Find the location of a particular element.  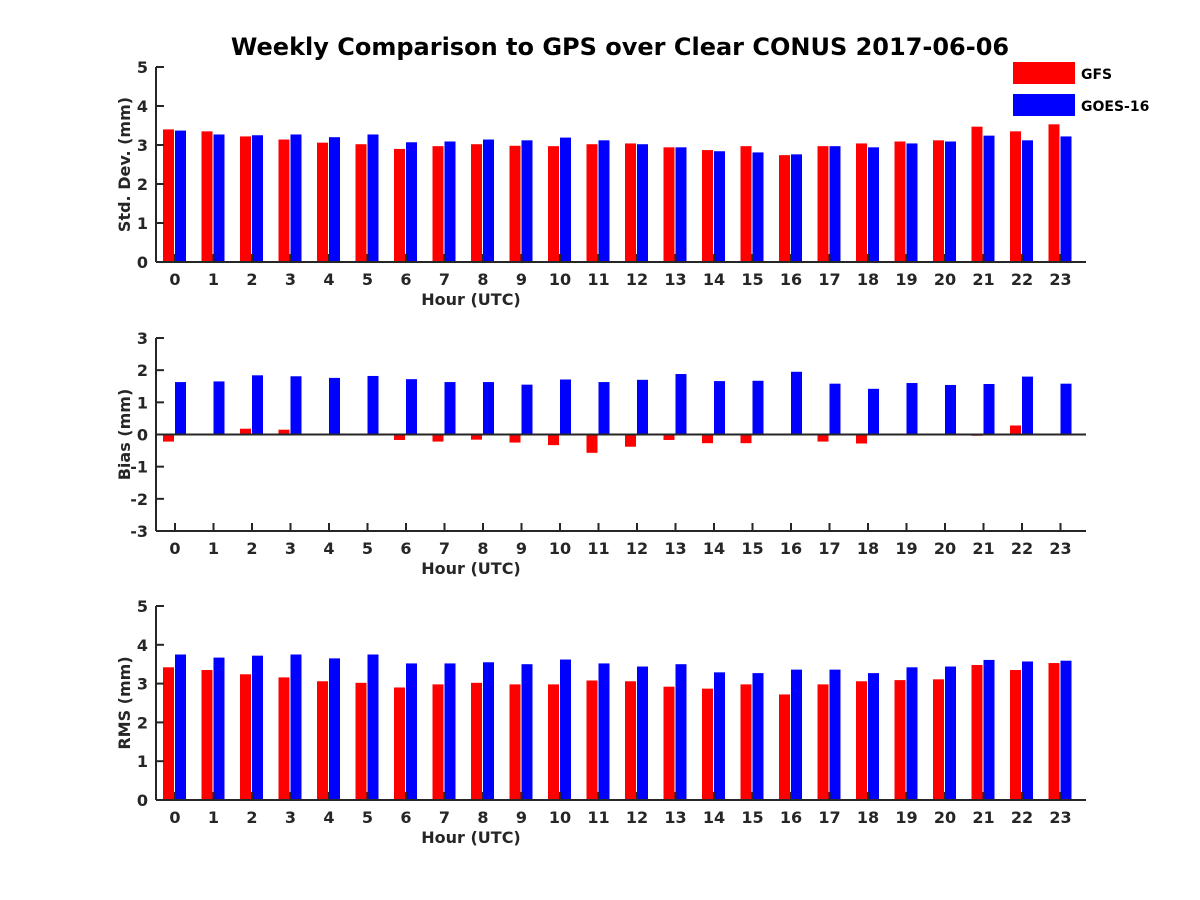

x-tick-label: 11 is located at coordinates (598, 817).